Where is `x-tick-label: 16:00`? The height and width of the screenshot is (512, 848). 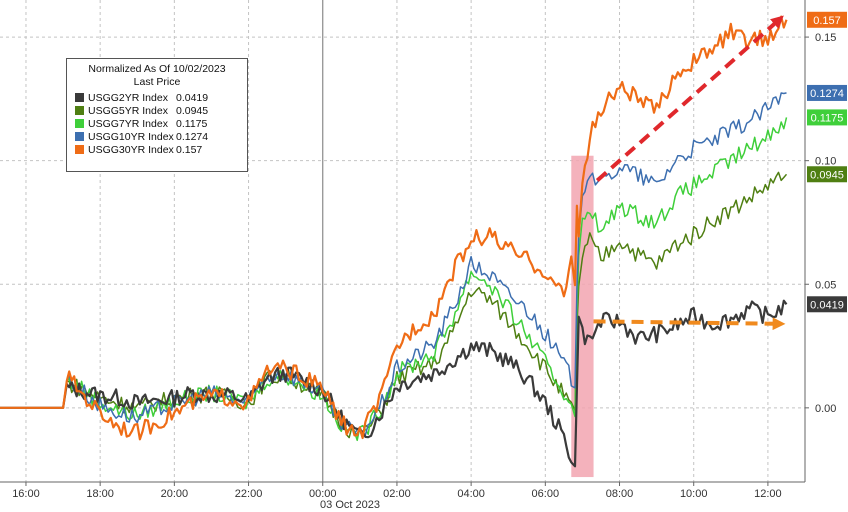
x-tick-label: 16:00 is located at coordinates (26, 494).